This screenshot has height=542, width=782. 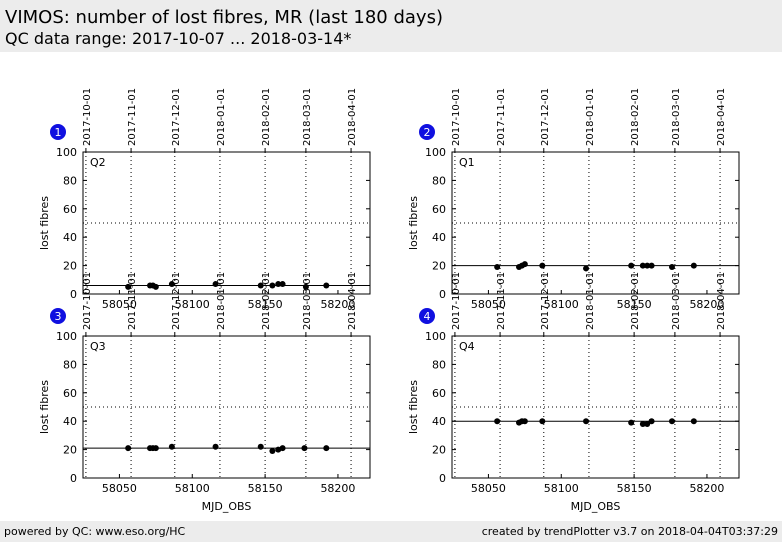 I want to click on panel-number-label: 3, so click(x=58, y=316).